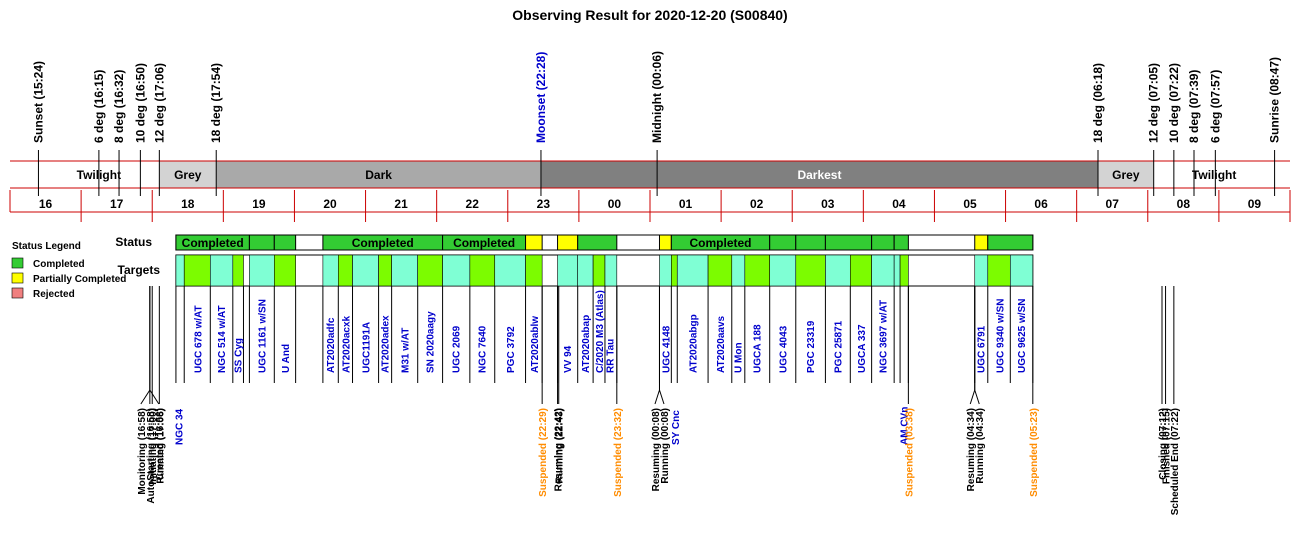 This screenshot has width=1300, height=560. What do you see at coordinates (17, 278) in the screenshot?
I see `legend-swatch-partially-completed` at bounding box center [17, 278].